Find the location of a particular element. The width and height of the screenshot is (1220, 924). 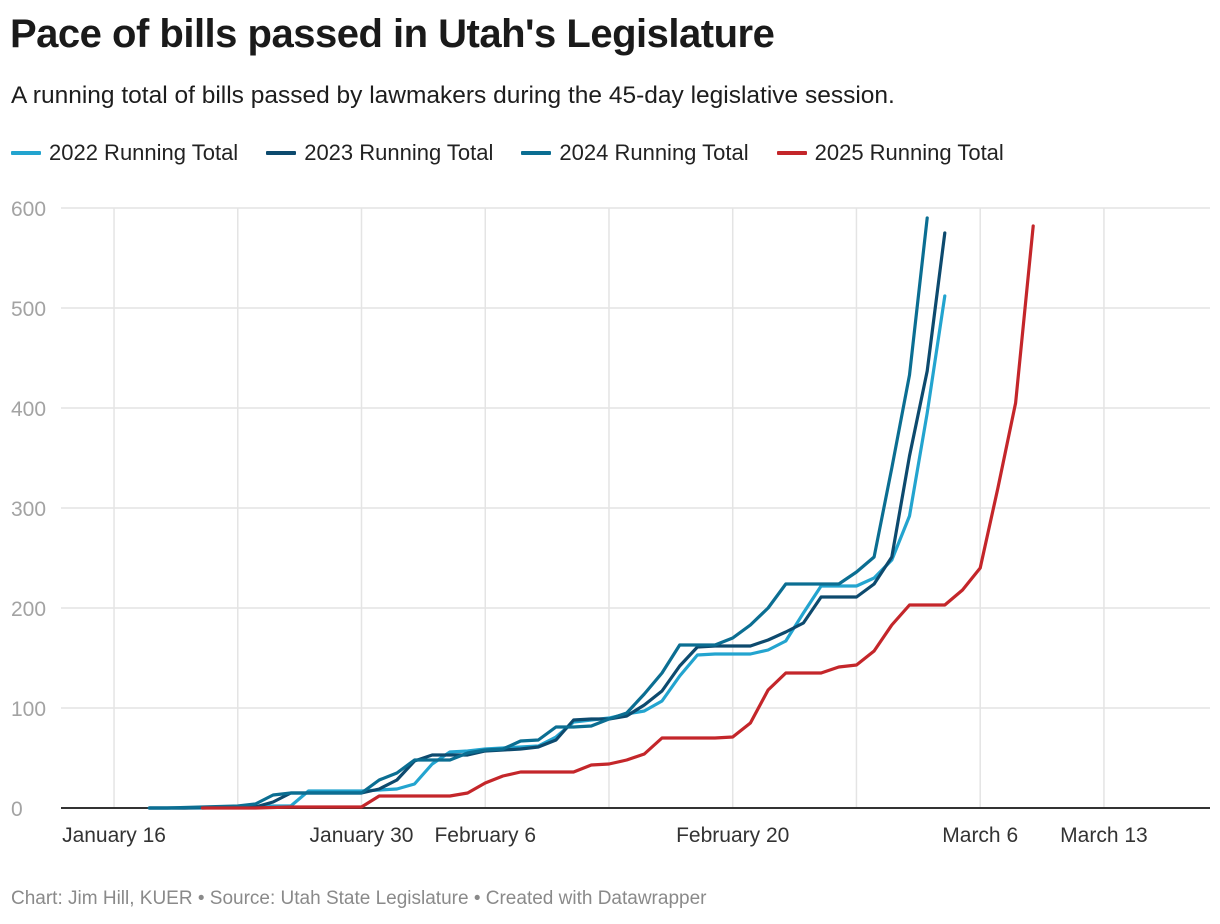

x-tick-label-1: January 30 is located at coordinates (362, 835).